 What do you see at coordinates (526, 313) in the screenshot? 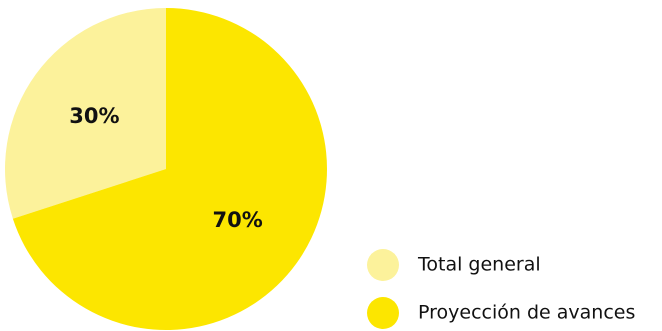
I see `legend-label-2: Proyección de avances` at bounding box center [526, 313].